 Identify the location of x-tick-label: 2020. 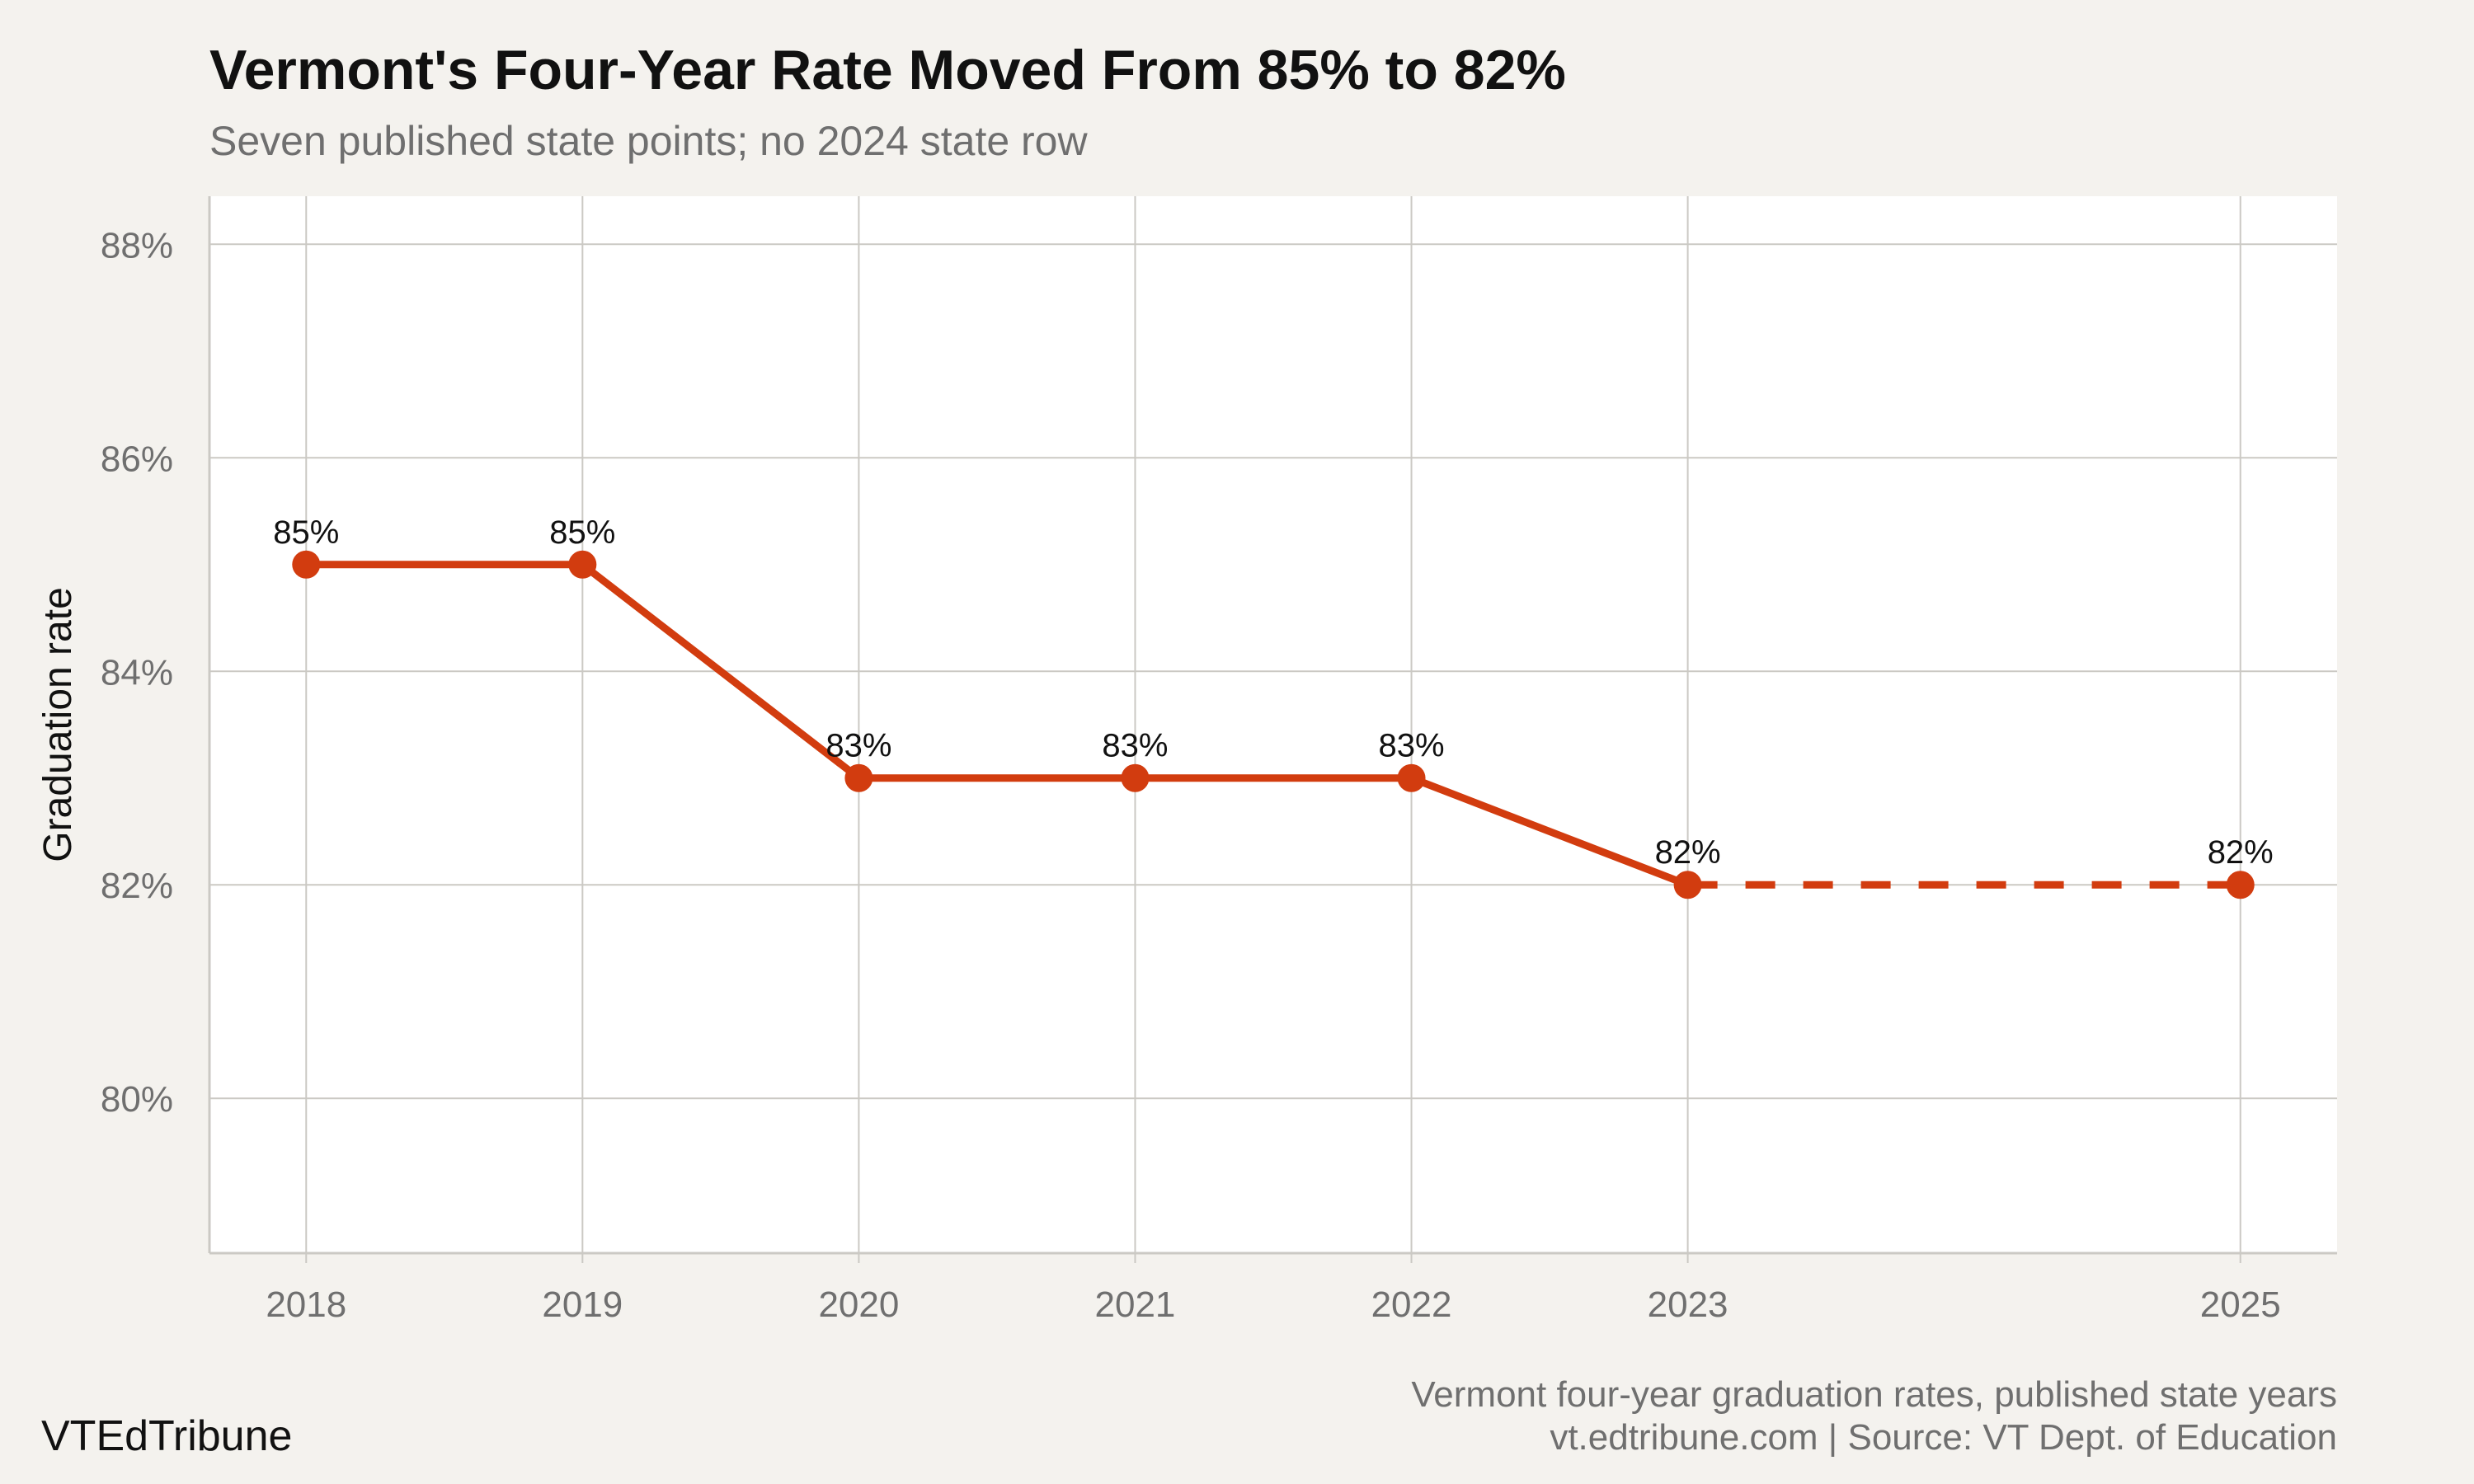
(858, 1304).